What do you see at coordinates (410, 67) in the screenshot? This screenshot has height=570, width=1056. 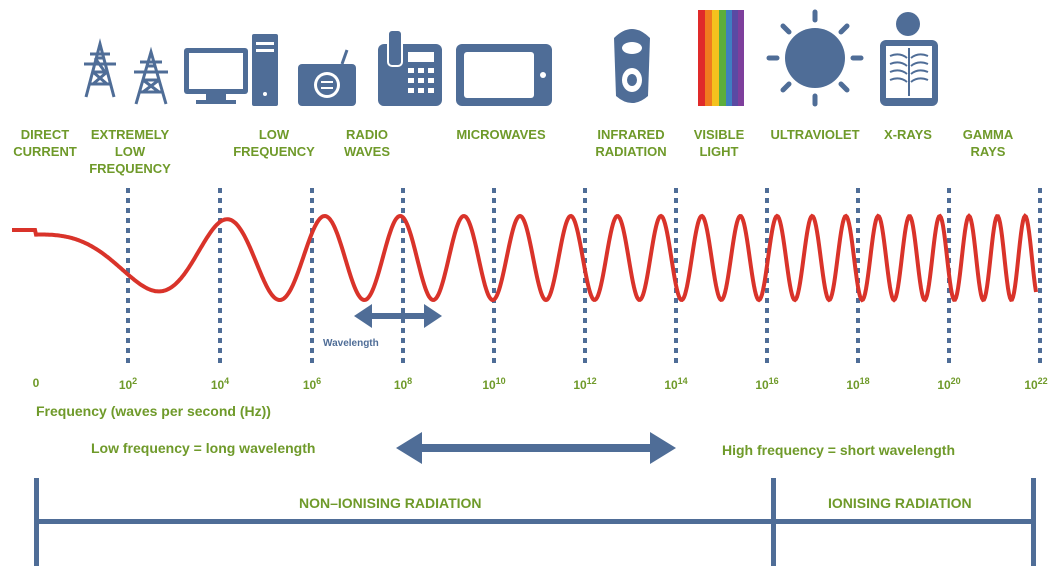 I see `phone-icon` at bounding box center [410, 67].